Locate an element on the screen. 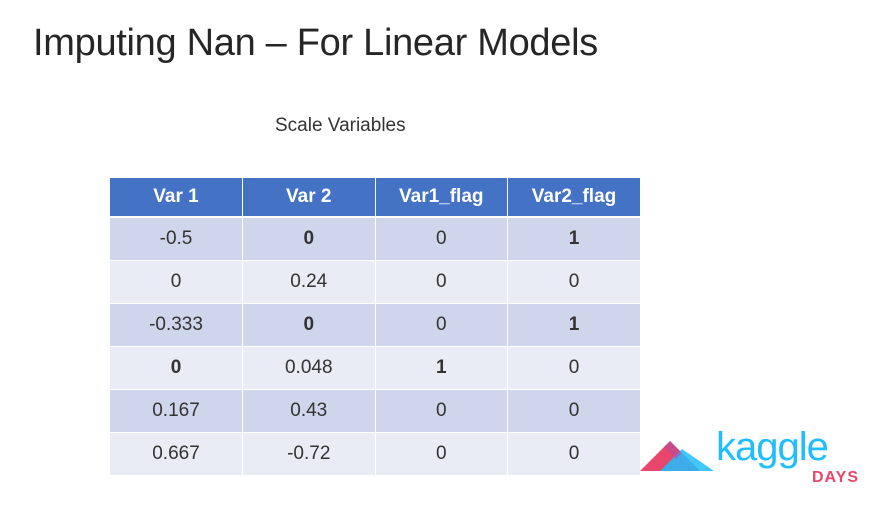 The image size is (876, 506). table-row: -0.333 0 0 1 is located at coordinates (375, 325).